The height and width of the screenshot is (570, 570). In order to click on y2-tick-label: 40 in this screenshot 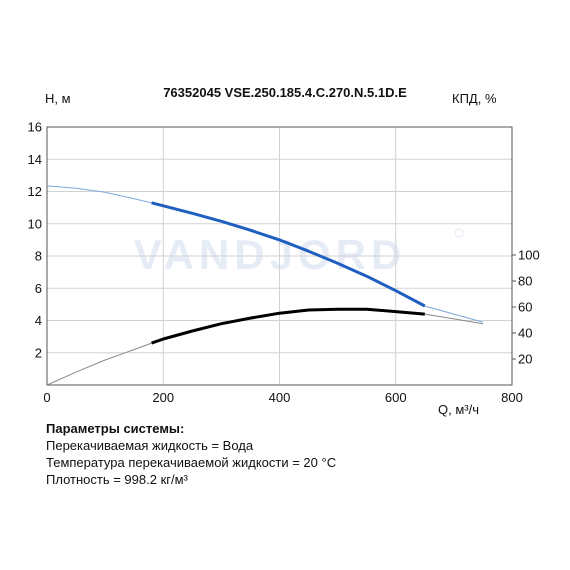, I will do `click(525, 333)`.